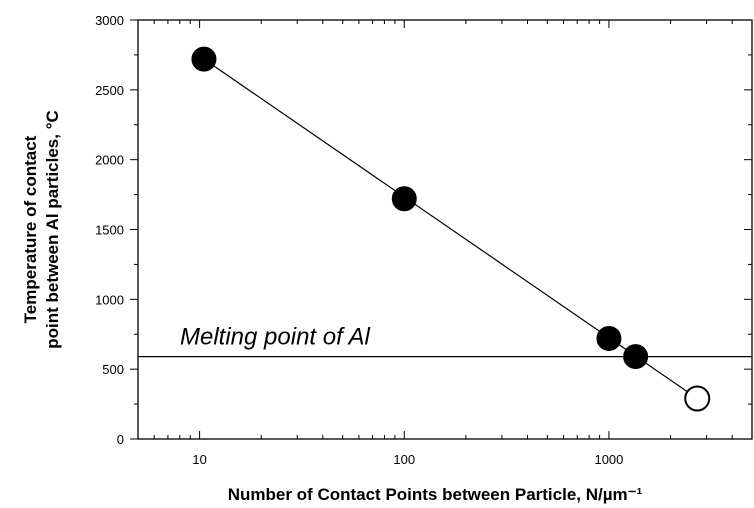 This screenshot has width=754, height=508. I want to click on melting-point-label: Melting point of Al, so click(275, 337).